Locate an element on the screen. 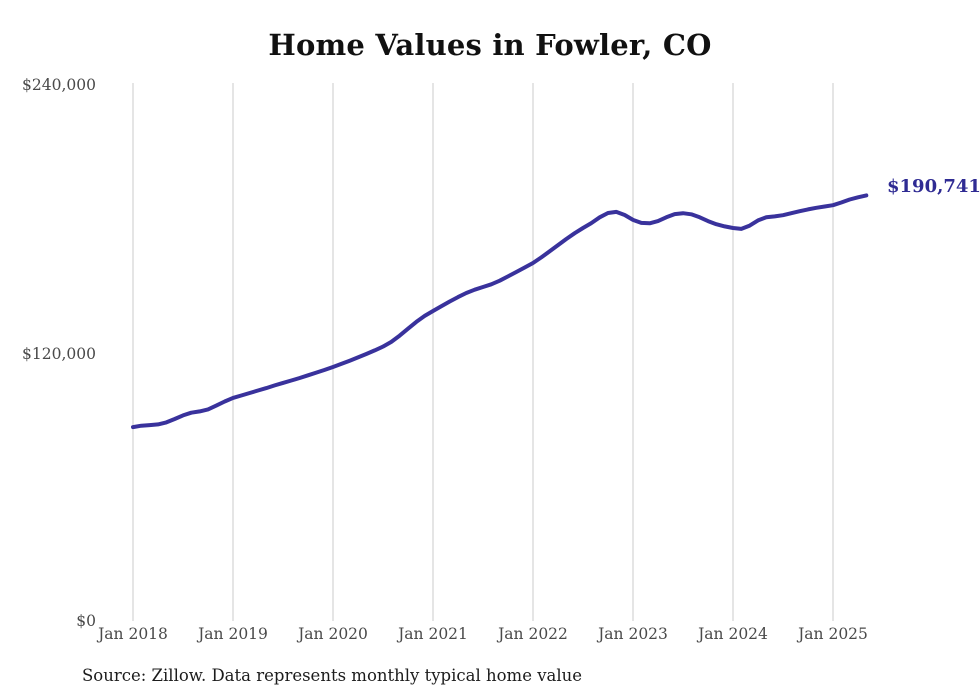 The height and width of the screenshot is (699, 980). x-axis-tick-jan-2021: Jan 2021 is located at coordinates (433, 634).